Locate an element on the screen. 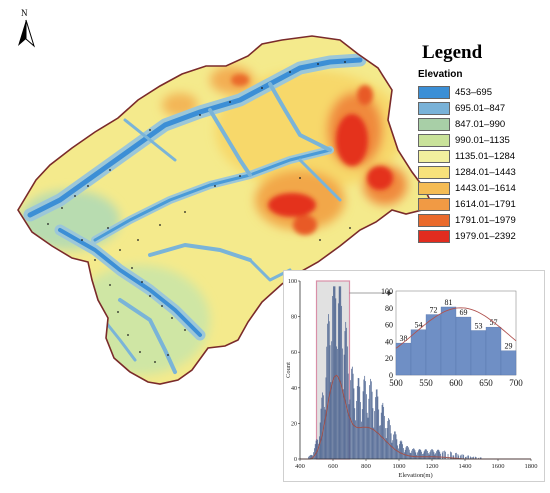 This screenshot has height=493, width=550. y-tick-label: 60 is located at coordinates (294, 353).